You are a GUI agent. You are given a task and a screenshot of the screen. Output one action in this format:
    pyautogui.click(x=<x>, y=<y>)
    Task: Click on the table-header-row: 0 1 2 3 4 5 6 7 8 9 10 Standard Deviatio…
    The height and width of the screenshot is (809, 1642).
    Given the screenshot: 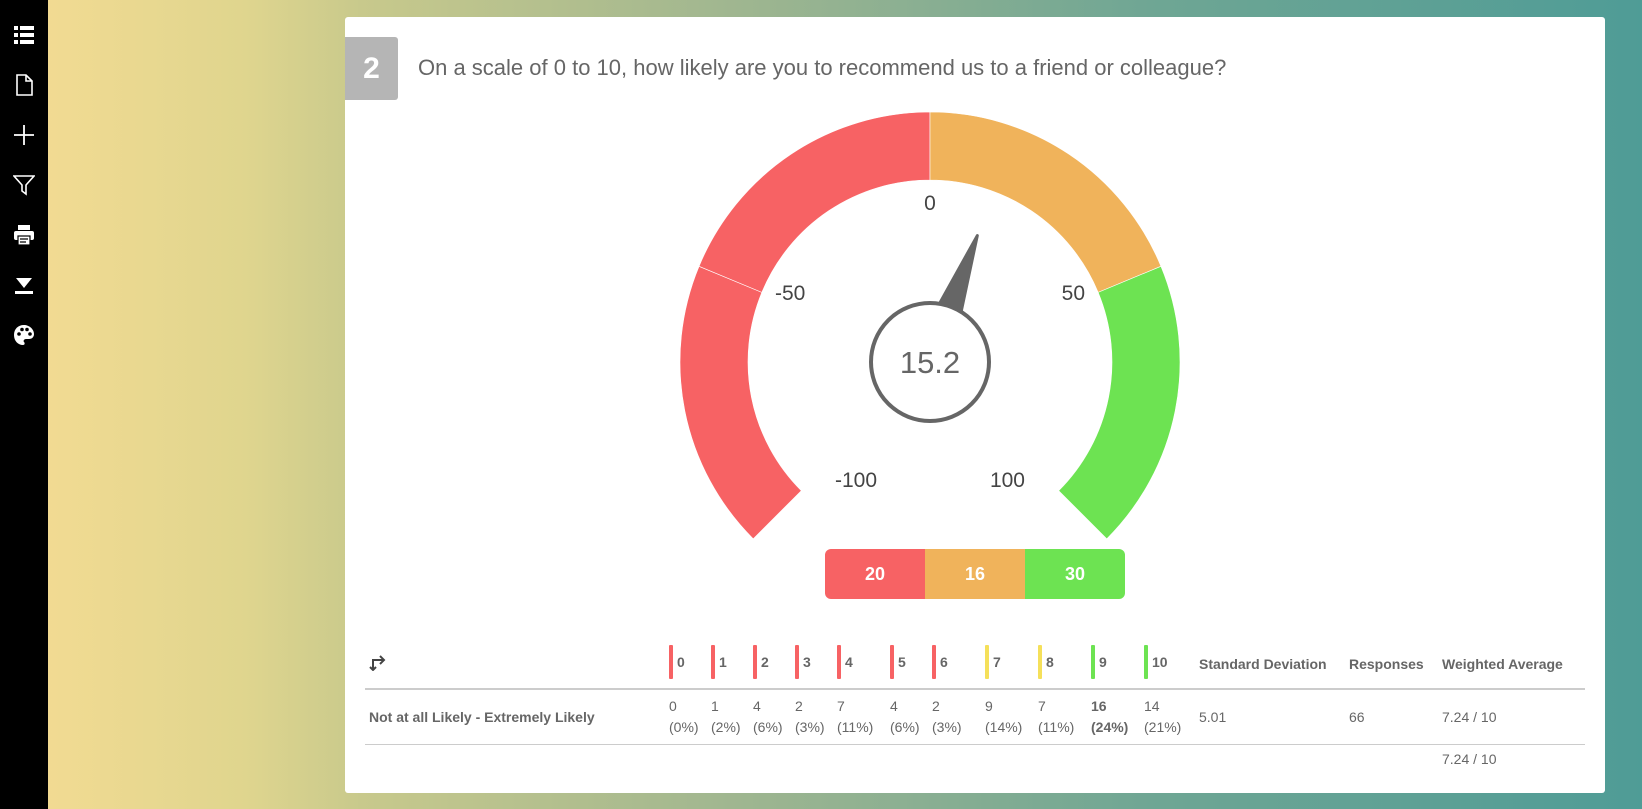 What is the action you would take?
    pyautogui.click(x=975, y=664)
    